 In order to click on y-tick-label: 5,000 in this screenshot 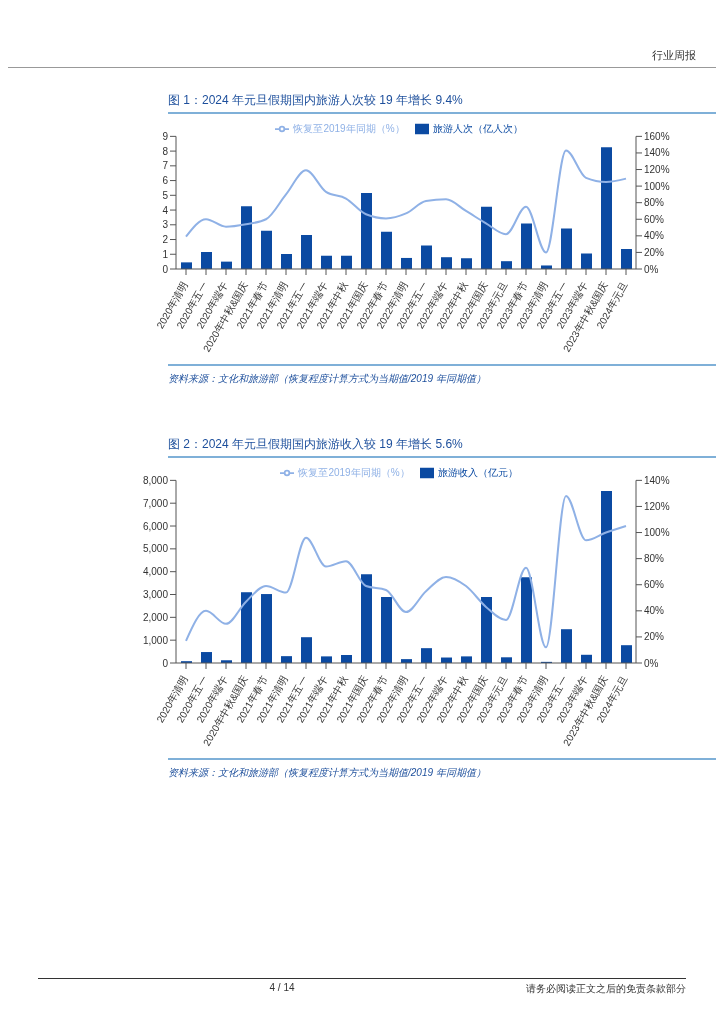, I will do `click(155, 549)`.